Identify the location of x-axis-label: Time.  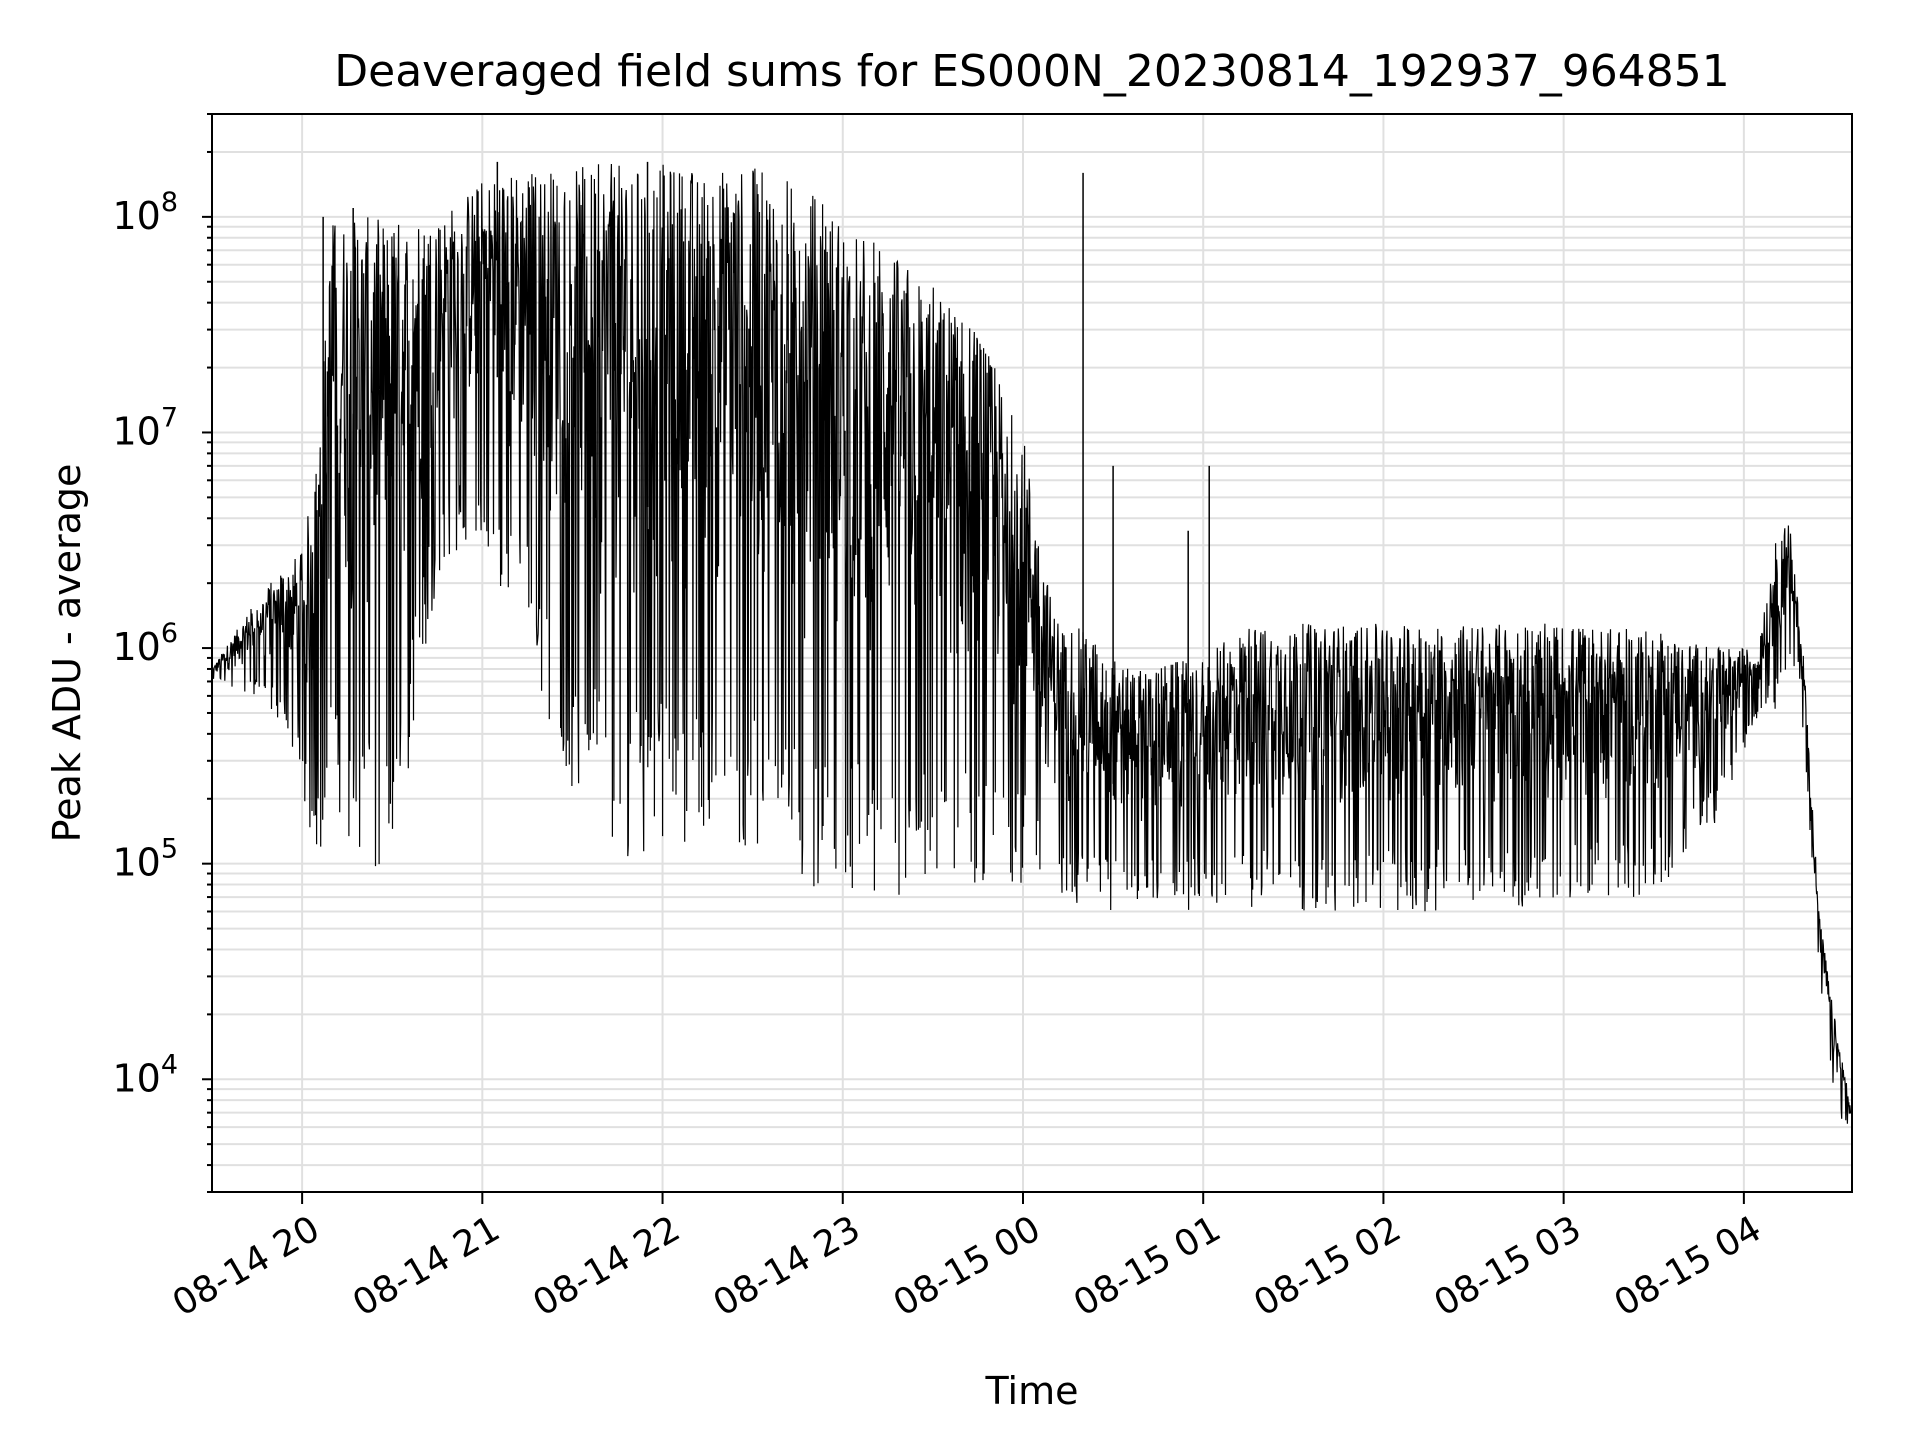
(1032, 1391).